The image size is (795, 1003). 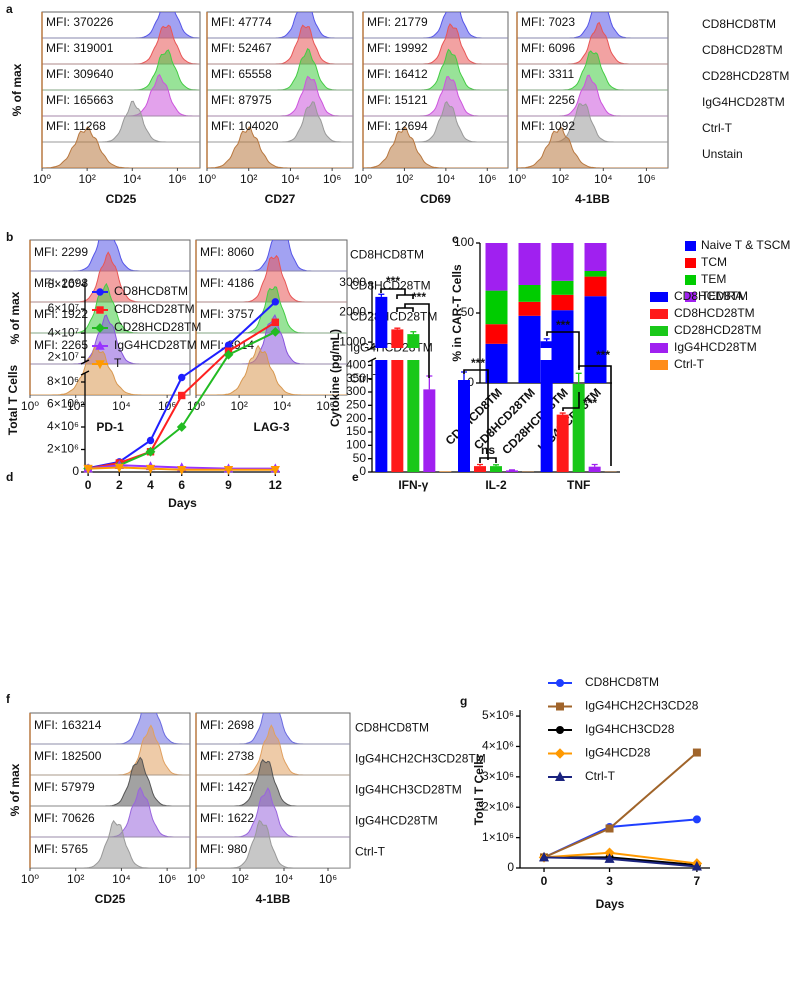 I want to click on y-tick-label: 5×10⁶, so click(x=498, y=715).